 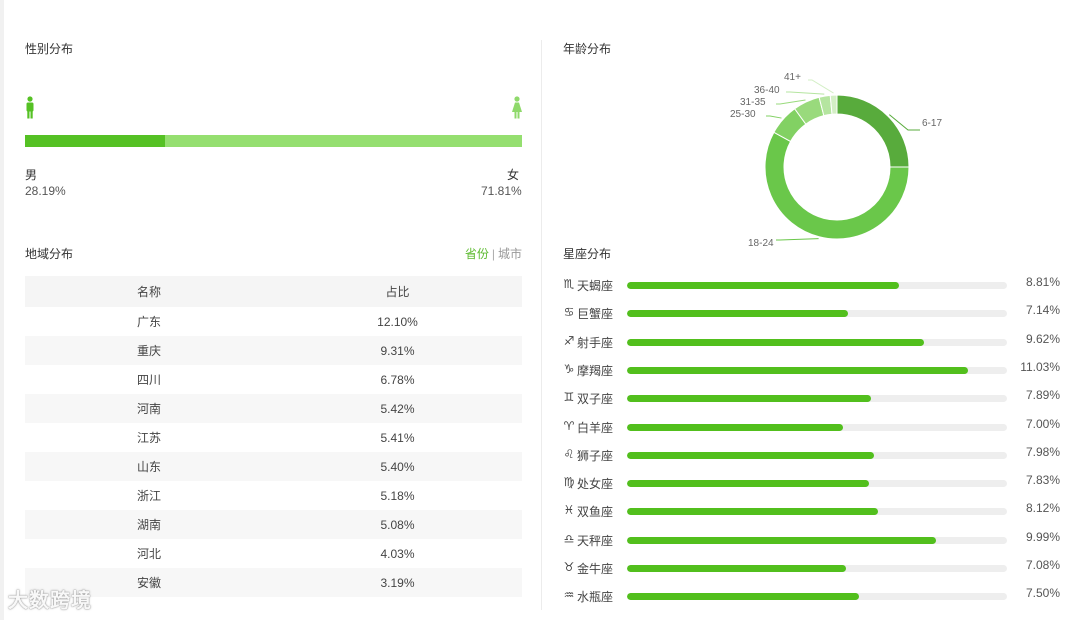 What do you see at coordinates (148, 583) in the screenshot?
I see `region-name: 安徽` at bounding box center [148, 583].